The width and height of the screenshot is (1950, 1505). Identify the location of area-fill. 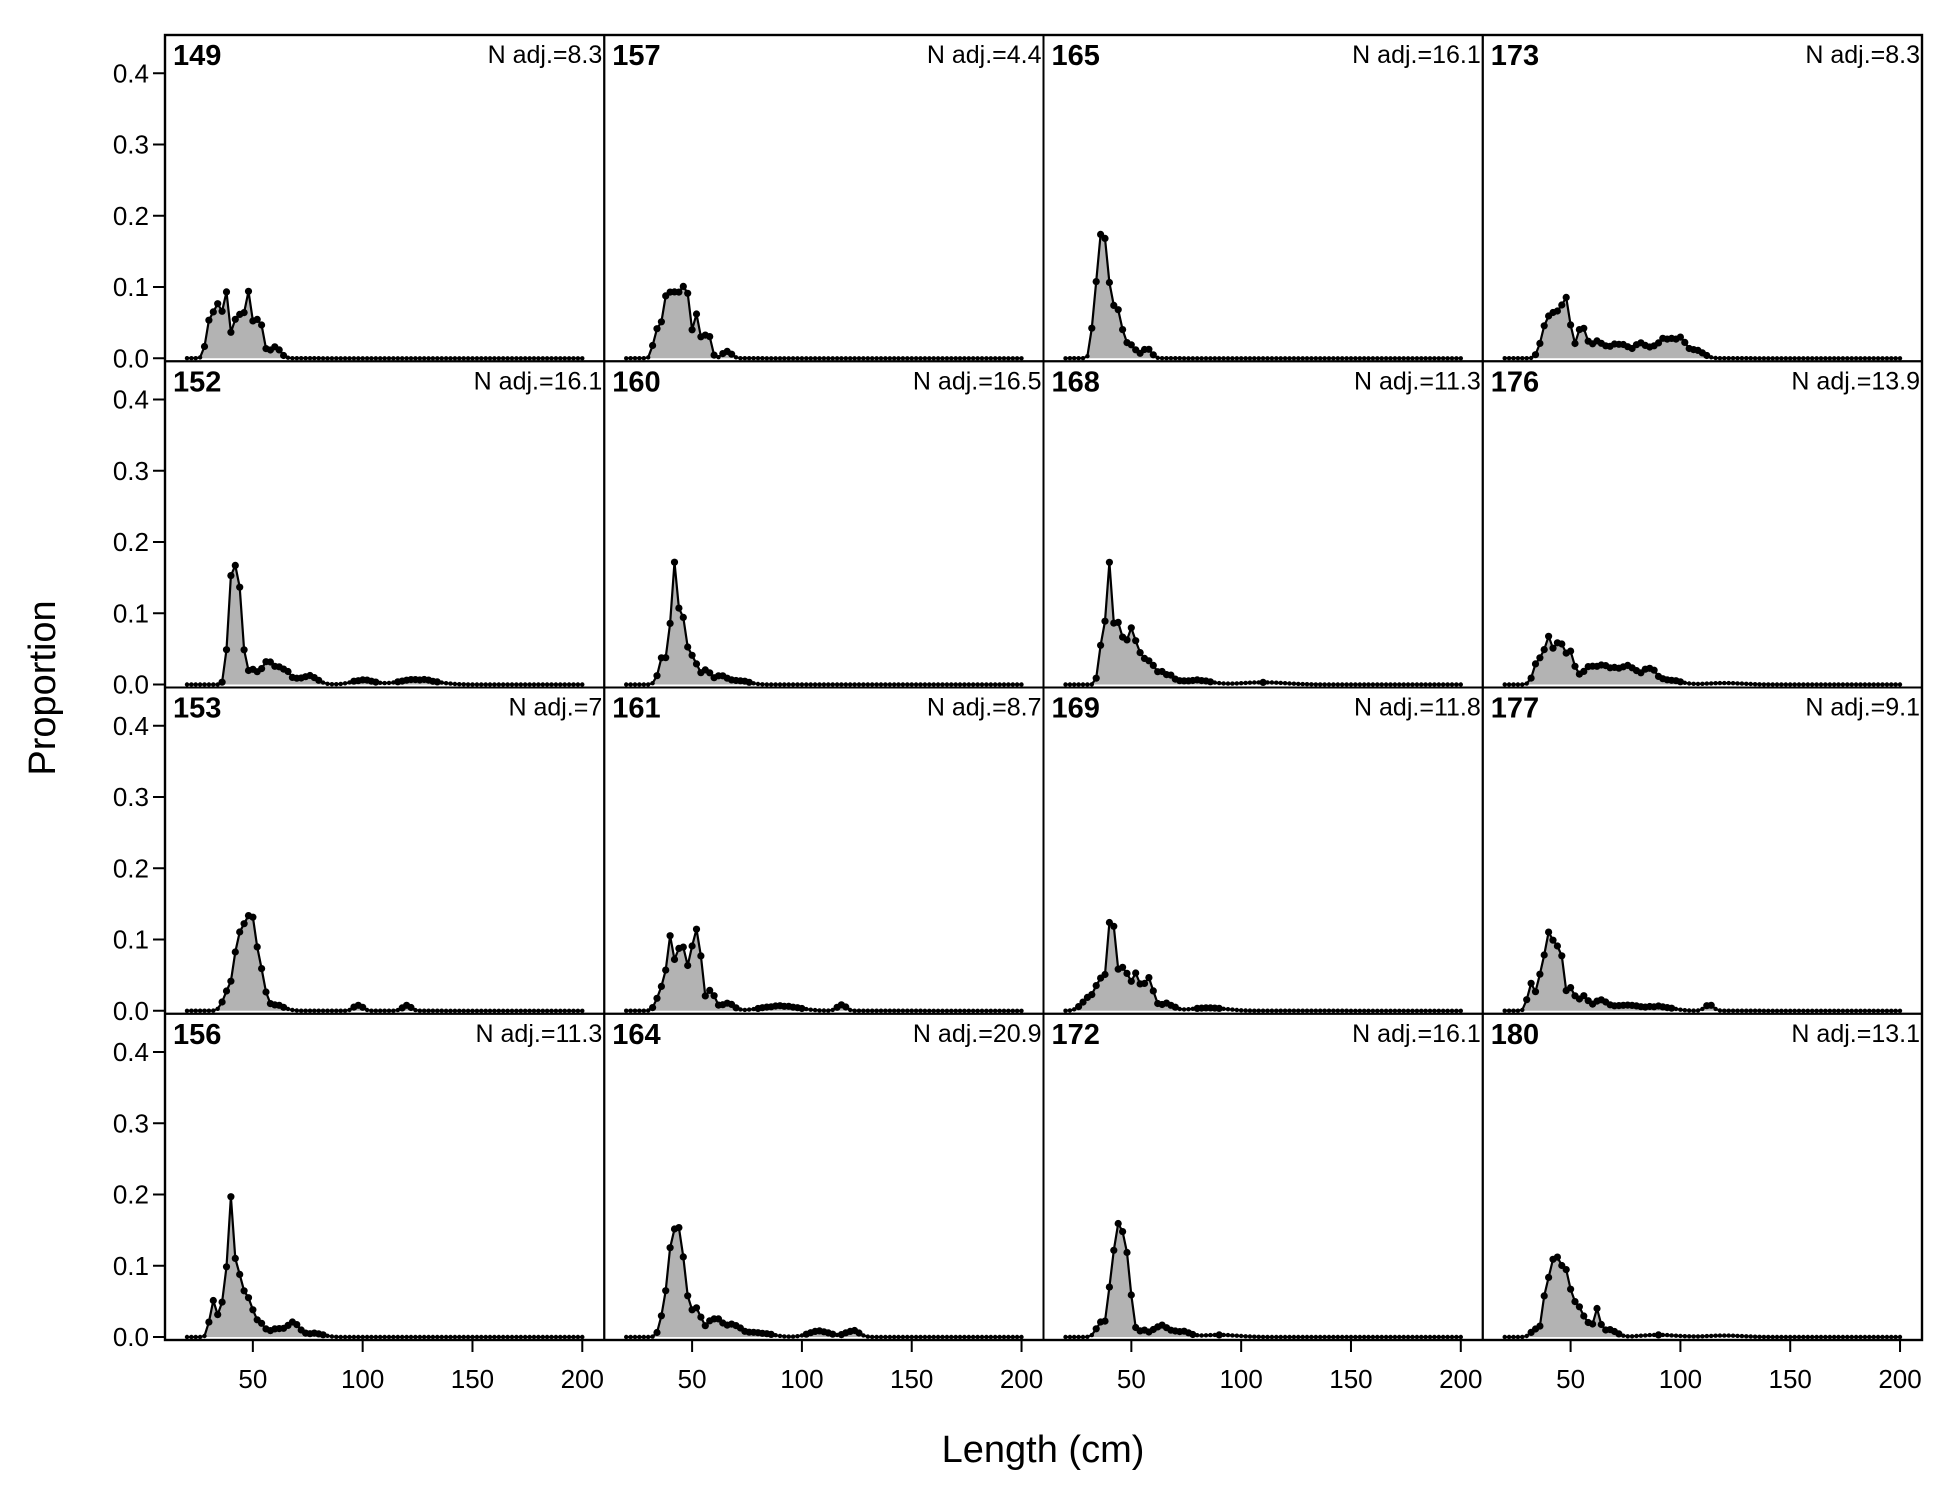
(385, 1266).